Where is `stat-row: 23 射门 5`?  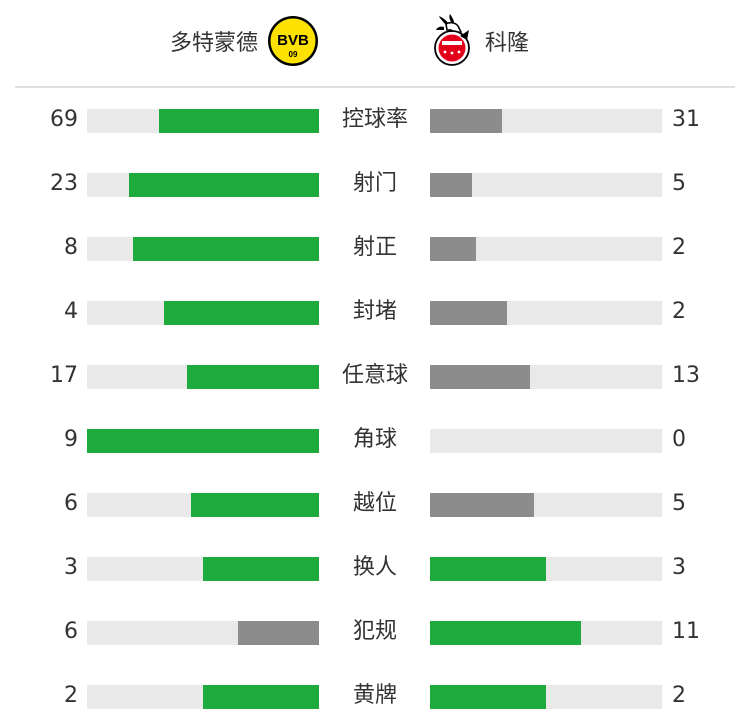 stat-row: 23 射门 5 is located at coordinates (375, 184).